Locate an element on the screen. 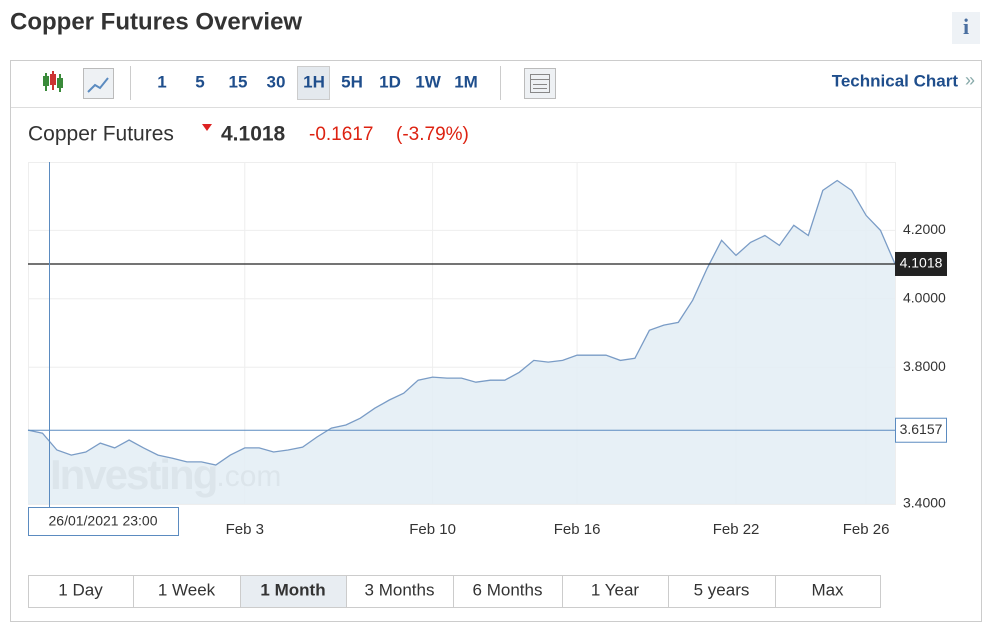 Image resolution: width=983 pixels, height=624 pixels. info-button is located at coordinates (966, 28).